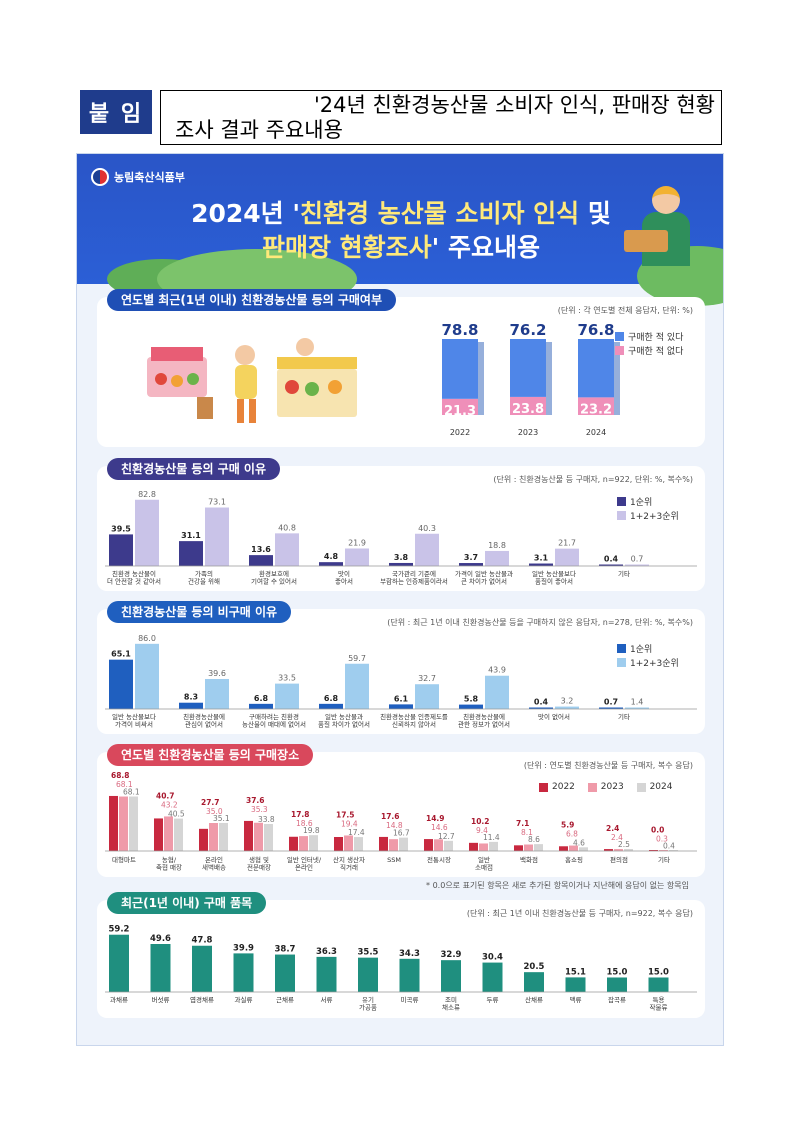 The height and width of the screenshot is (1131, 800). I want to click on value-label: 20.5, so click(534, 967).